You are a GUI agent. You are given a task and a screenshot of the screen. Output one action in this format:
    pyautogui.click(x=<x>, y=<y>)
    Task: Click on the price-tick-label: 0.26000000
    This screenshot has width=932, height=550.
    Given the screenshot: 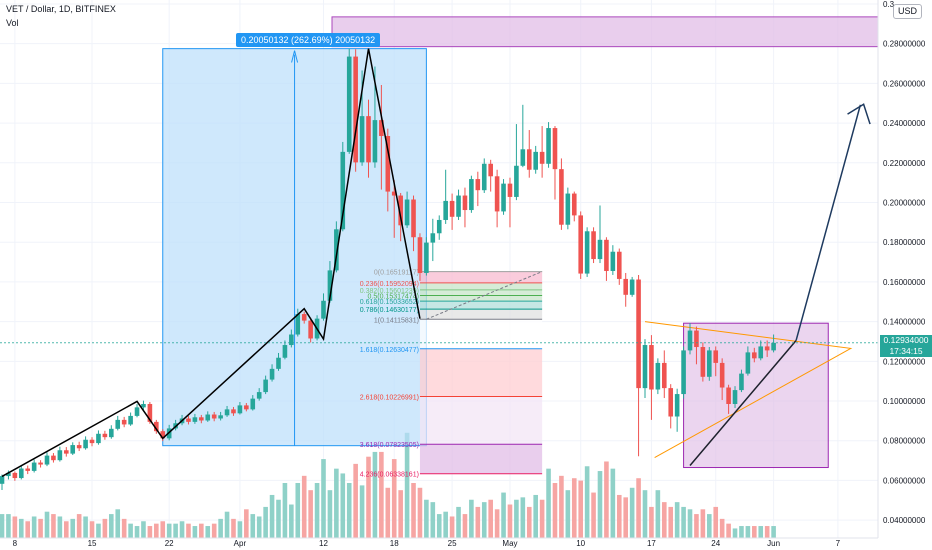 What is the action you would take?
    pyautogui.click(x=904, y=83)
    